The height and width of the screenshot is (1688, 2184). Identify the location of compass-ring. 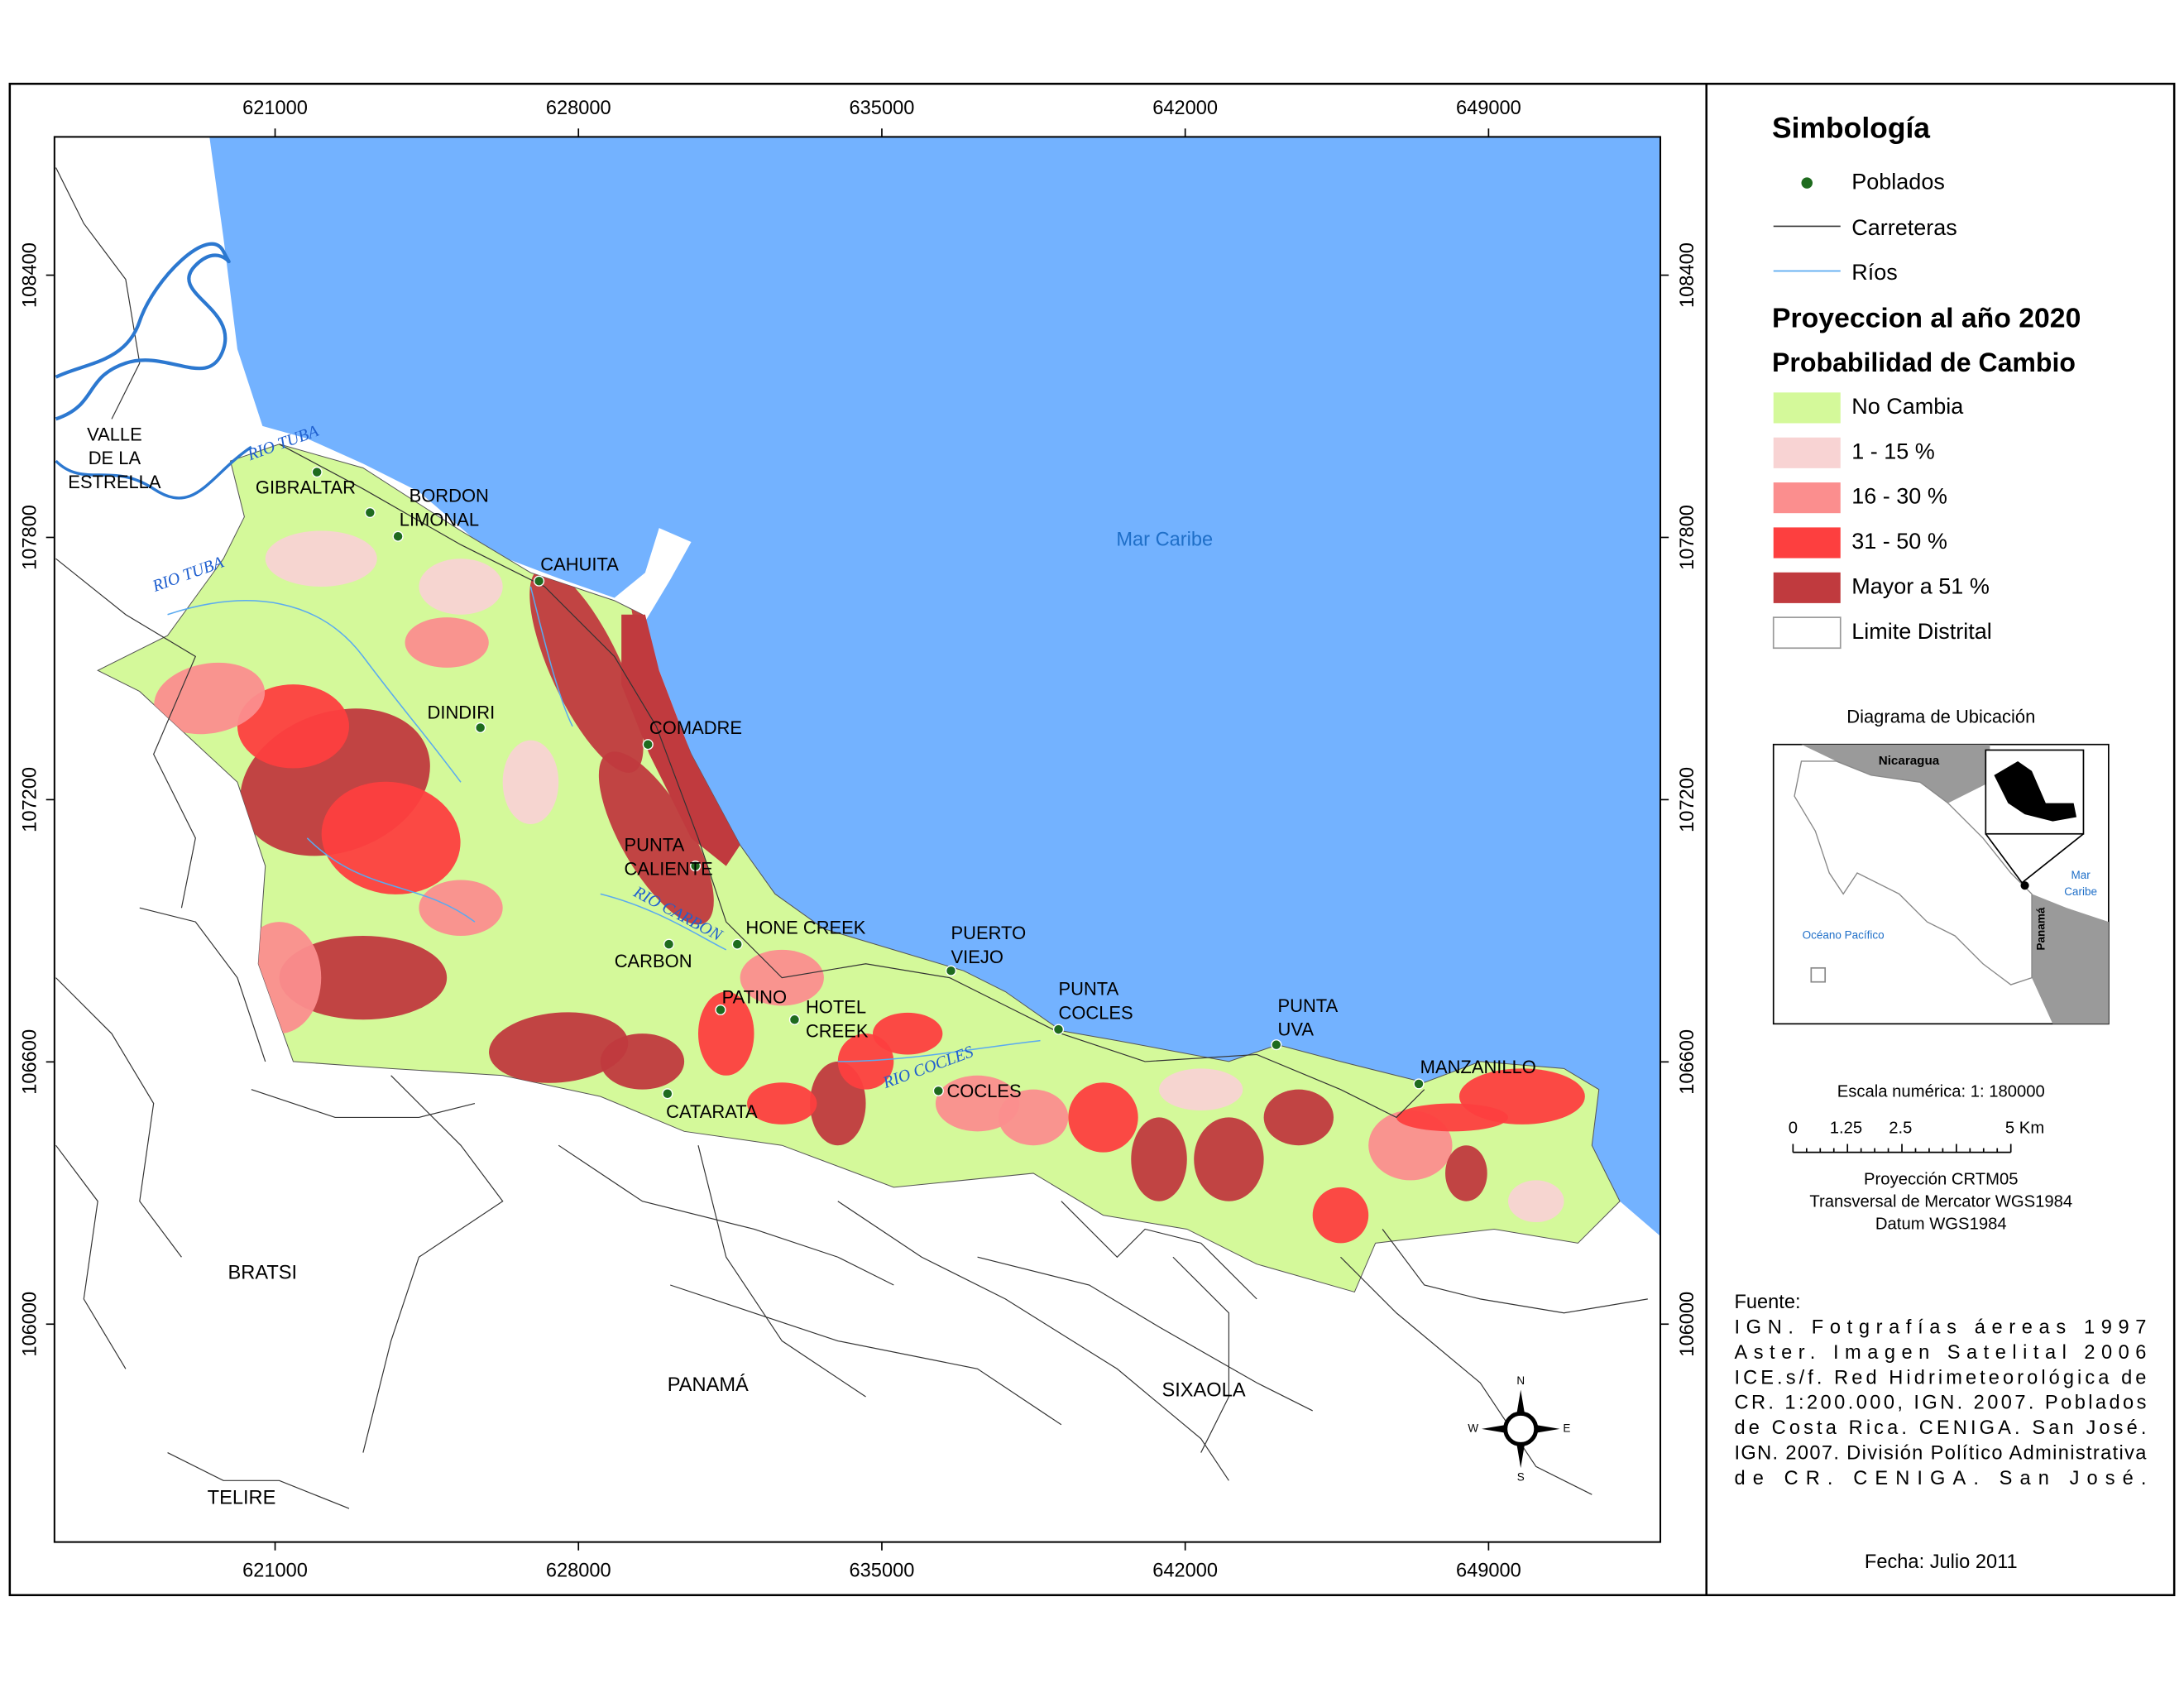
(1521, 1428).